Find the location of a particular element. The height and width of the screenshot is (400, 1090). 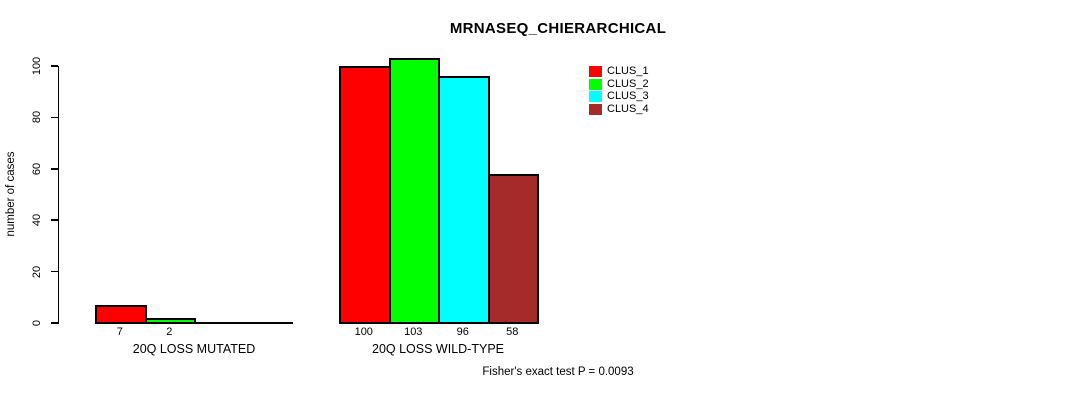

legend-item: CLUS_2 is located at coordinates (619, 84).